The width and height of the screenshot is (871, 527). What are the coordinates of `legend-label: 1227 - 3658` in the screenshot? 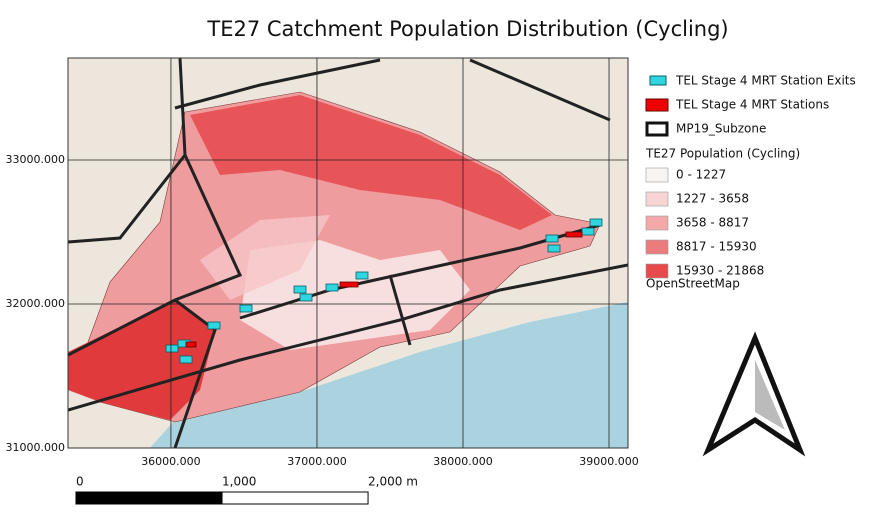 It's located at (712, 199).